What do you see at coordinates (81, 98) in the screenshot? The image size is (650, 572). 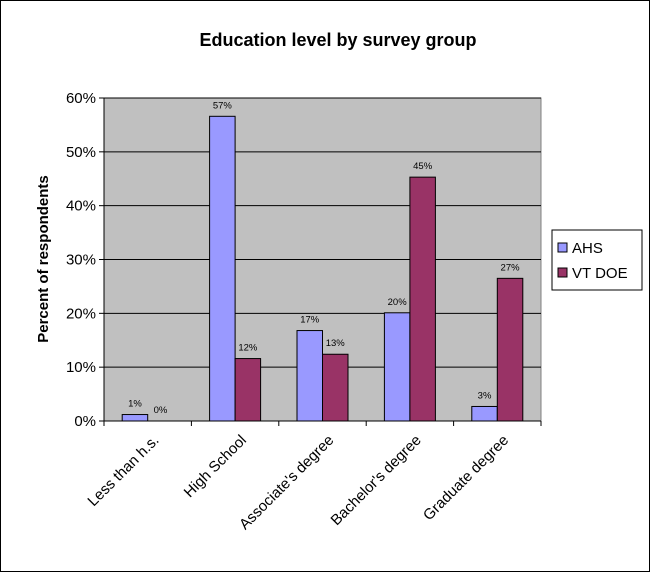 I see `y-tick-label: 60%` at bounding box center [81, 98].